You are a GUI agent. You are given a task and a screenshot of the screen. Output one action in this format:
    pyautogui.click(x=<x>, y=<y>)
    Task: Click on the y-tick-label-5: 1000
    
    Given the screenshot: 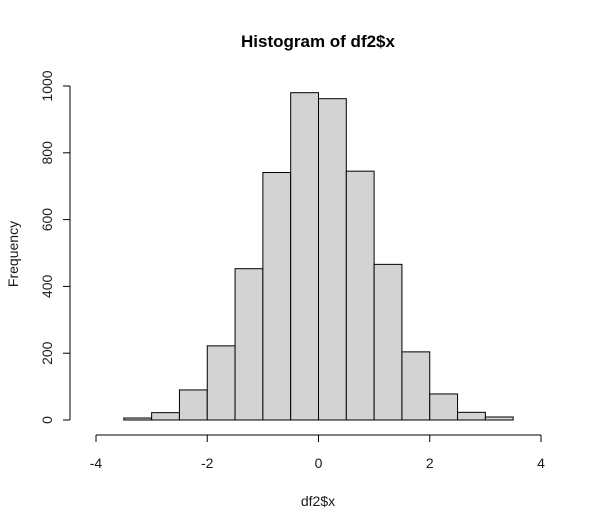 What is the action you would take?
    pyautogui.click(x=47, y=85)
    